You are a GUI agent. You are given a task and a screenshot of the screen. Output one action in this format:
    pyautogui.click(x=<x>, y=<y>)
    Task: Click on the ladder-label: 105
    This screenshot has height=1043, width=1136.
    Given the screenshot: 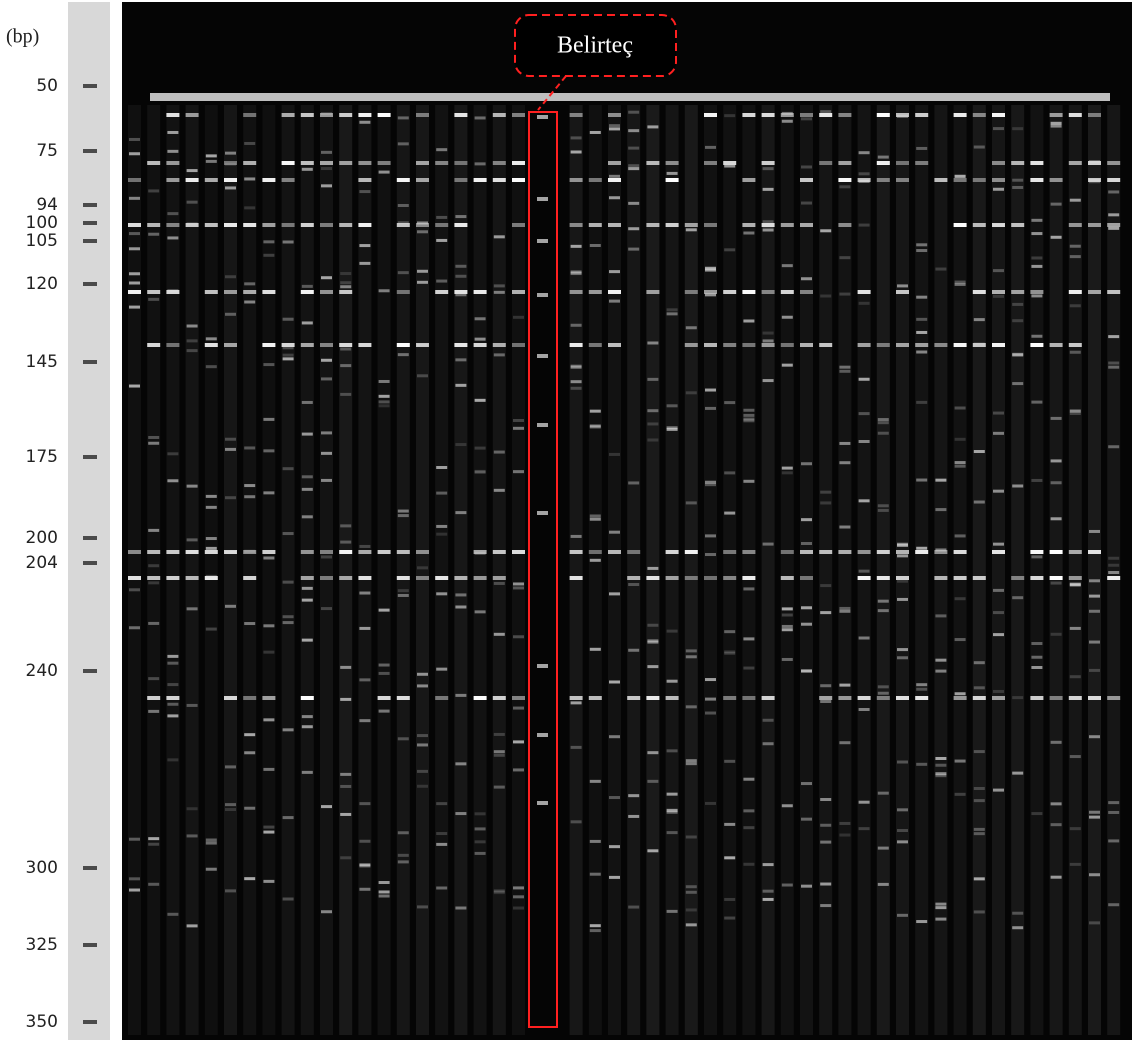 What is the action you would take?
    pyautogui.click(x=42, y=241)
    